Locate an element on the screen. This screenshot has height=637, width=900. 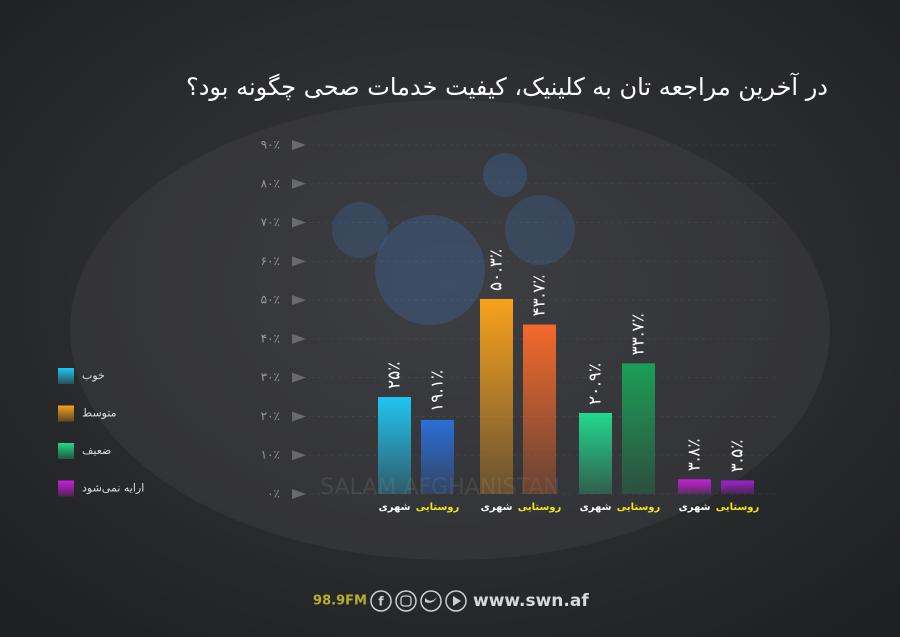
youtube-glyph is located at coordinates (457, 601).